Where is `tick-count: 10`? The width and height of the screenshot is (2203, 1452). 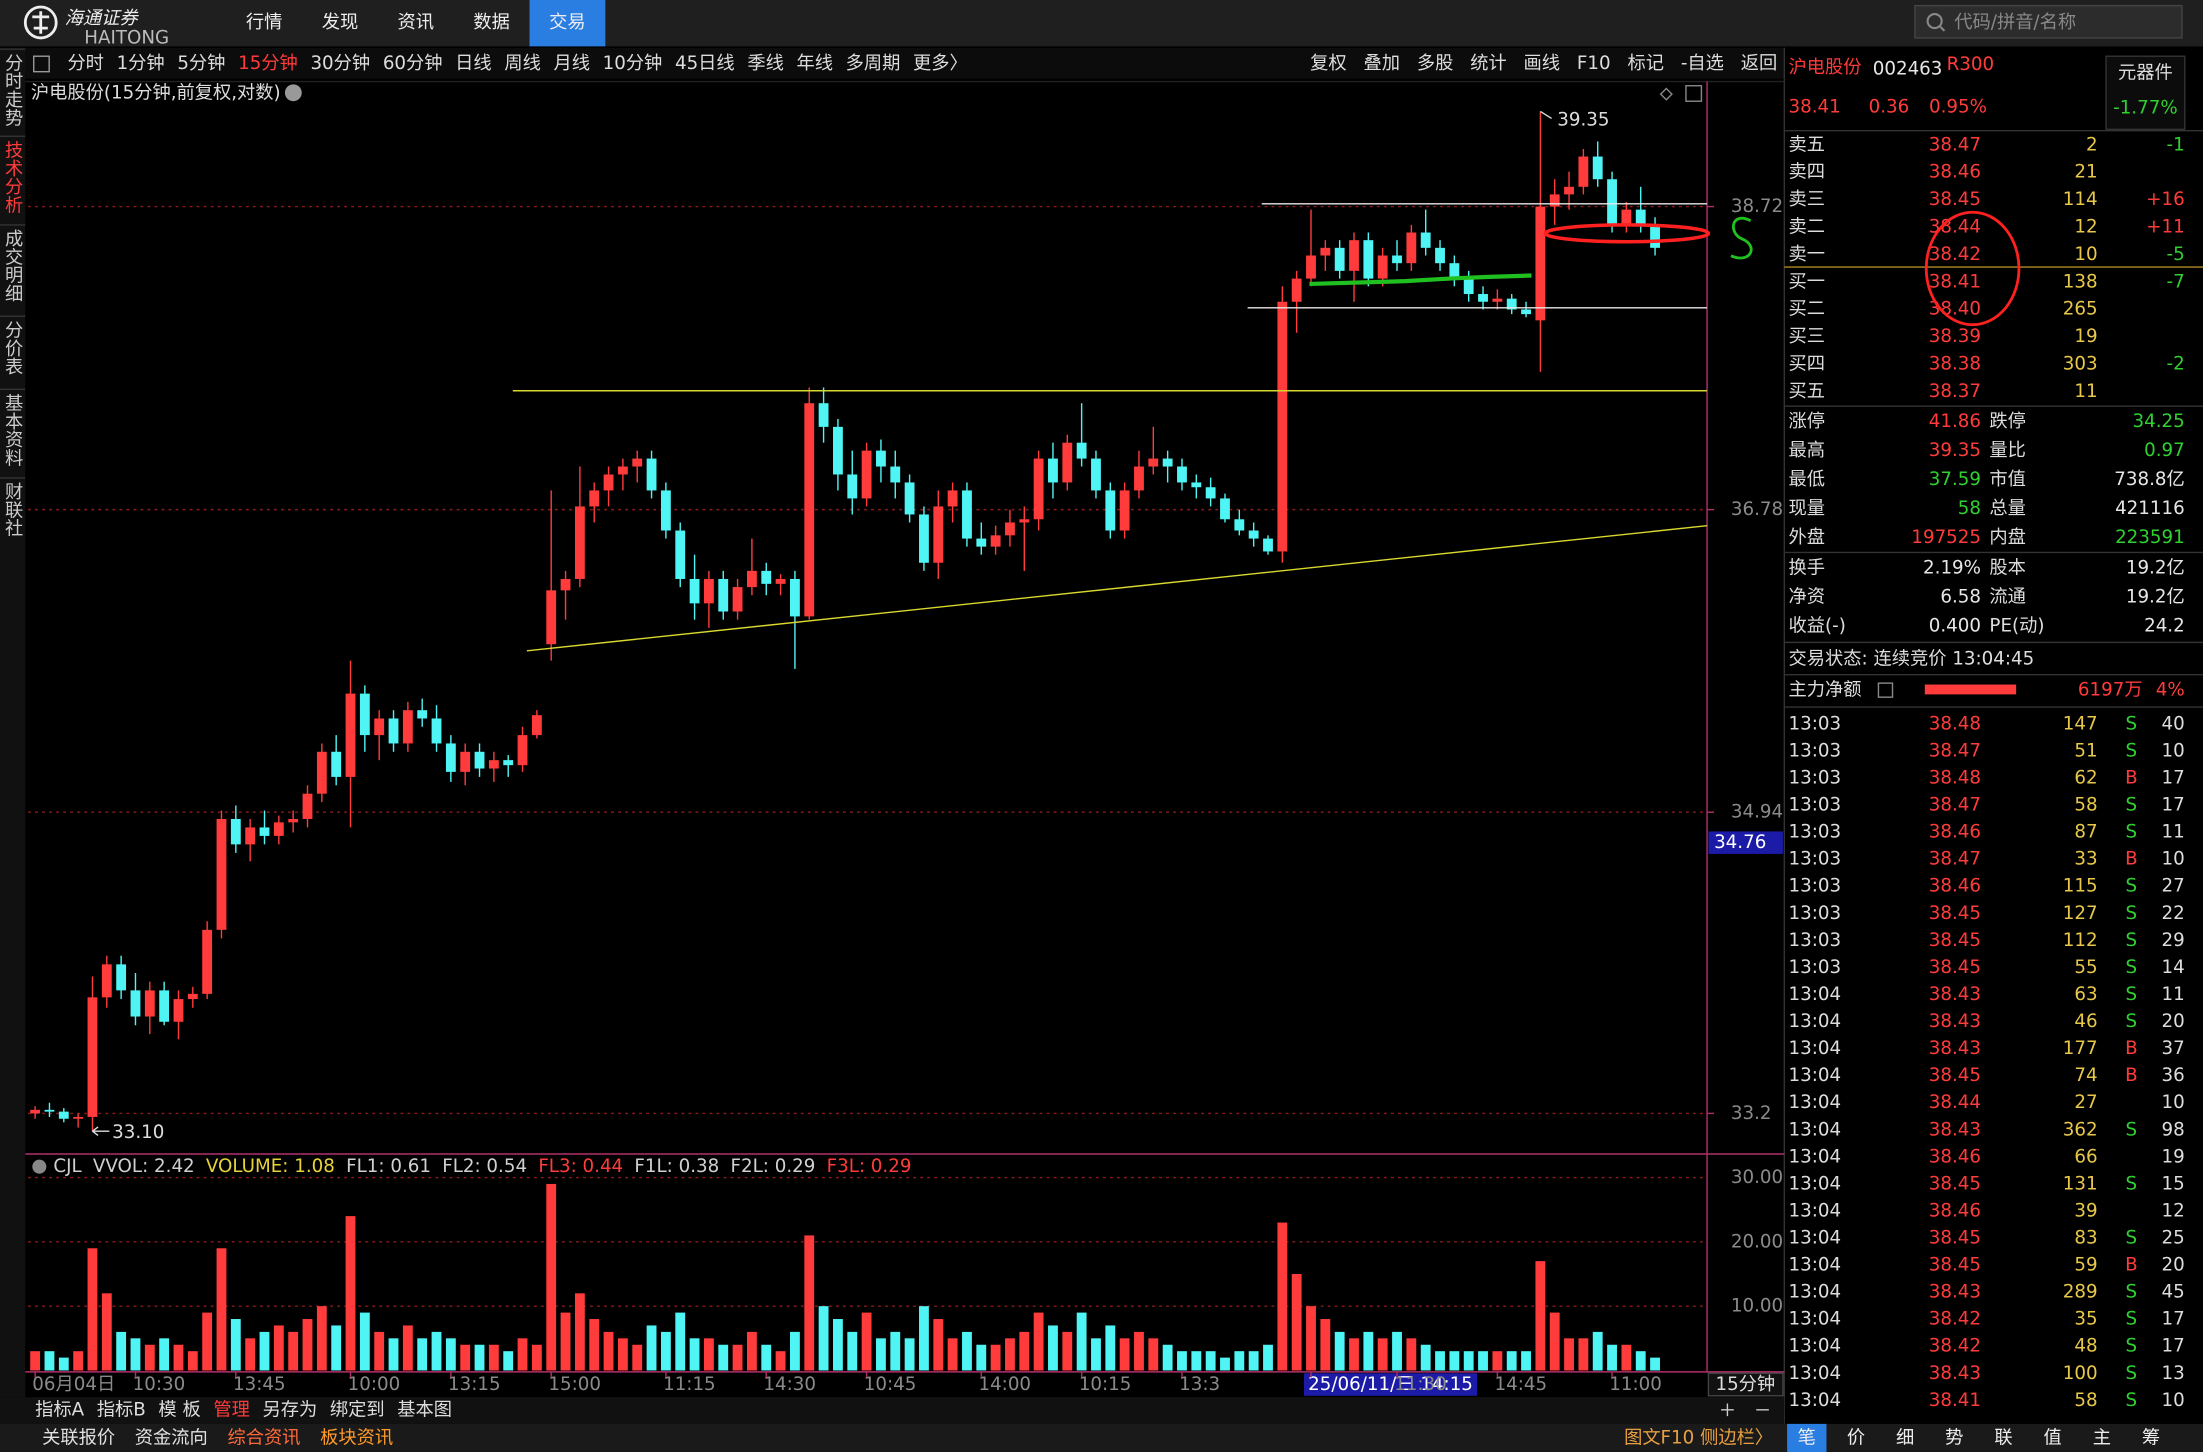
tick-count: 10 is located at coordinates (2173, 1400).